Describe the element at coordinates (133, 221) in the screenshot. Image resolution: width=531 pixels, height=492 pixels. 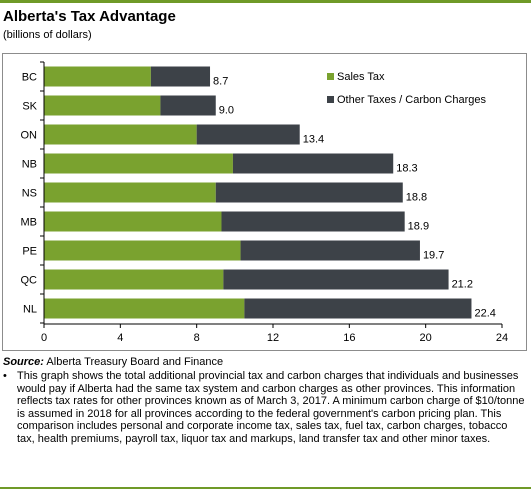
I see `bar-sales-tax-mb` at that location.